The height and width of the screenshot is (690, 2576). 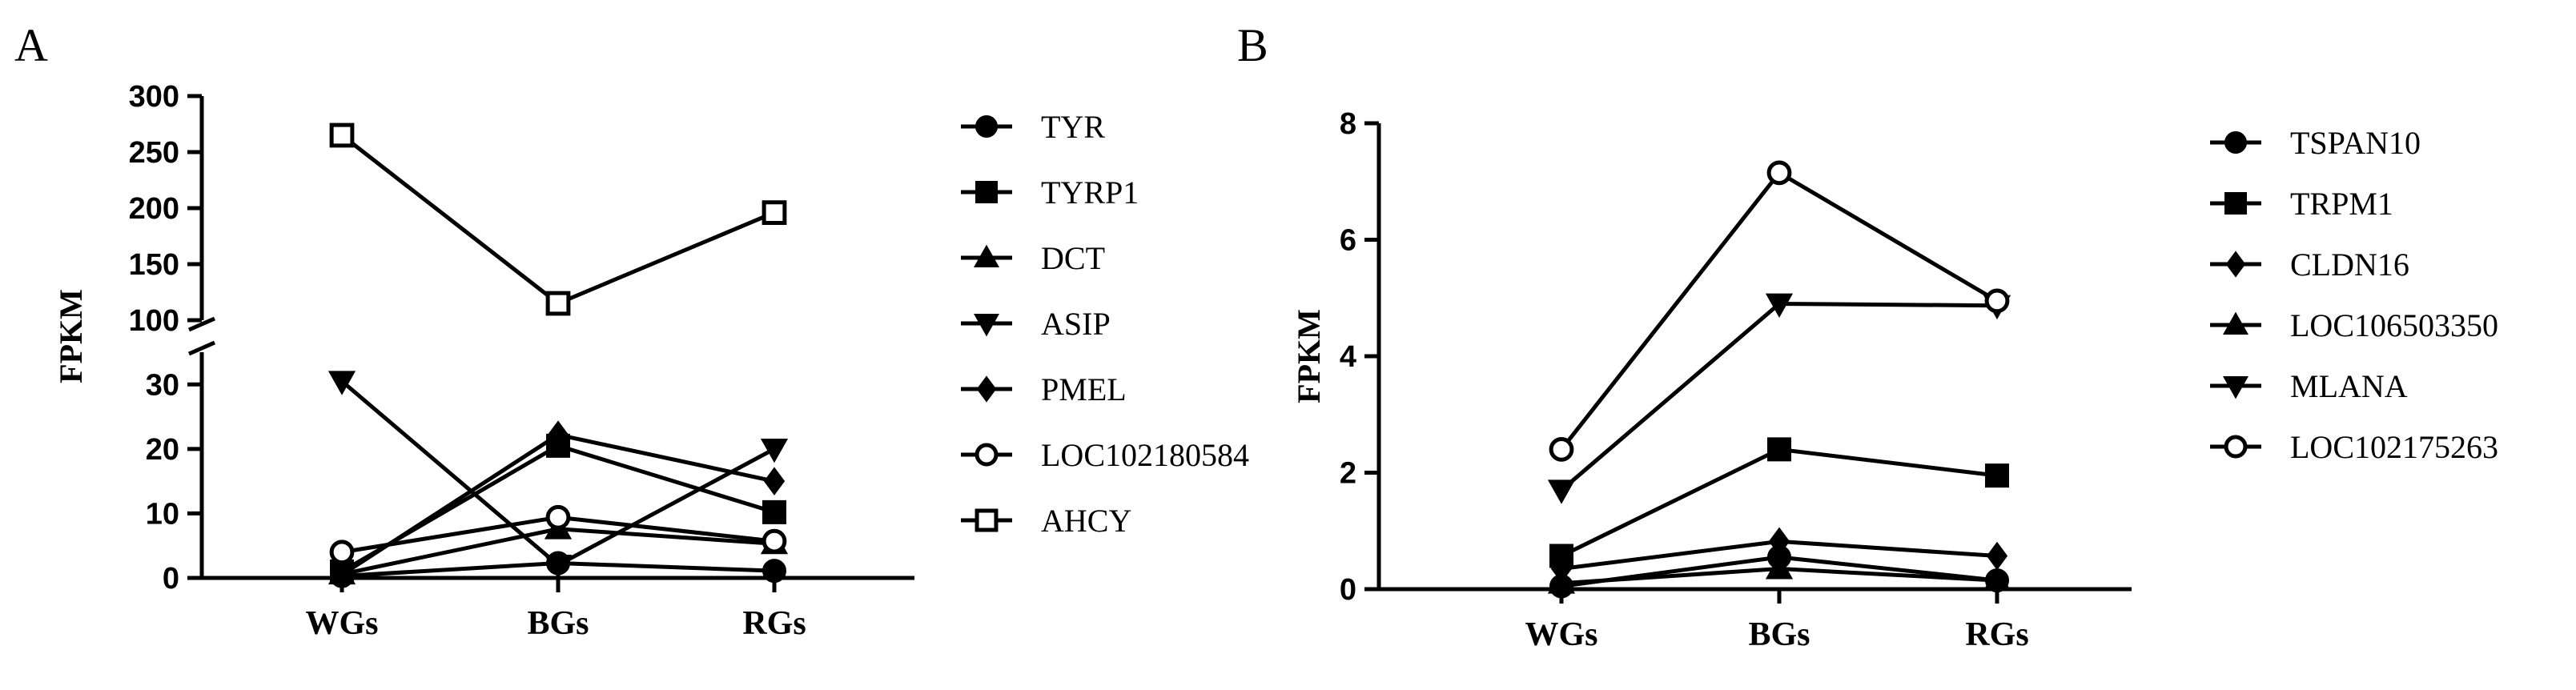 What do you see at coordinates (1561, 450) in the screenshot?
I see `point-loc102175263-wgs` at bounding box center [1561, 450].